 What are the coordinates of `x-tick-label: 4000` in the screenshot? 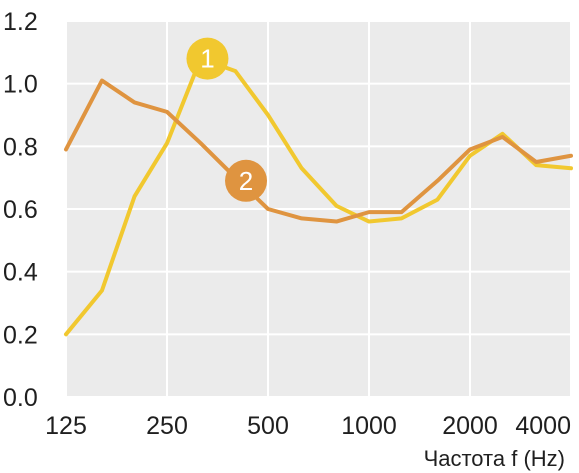 It's located at (543, 426).